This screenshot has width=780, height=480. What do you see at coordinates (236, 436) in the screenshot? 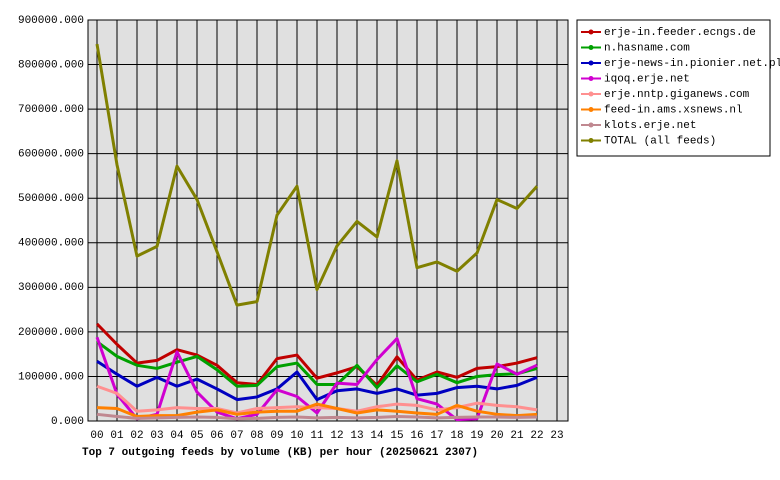
I see `x-tick-label: 07` at bounding box center [236, 436].